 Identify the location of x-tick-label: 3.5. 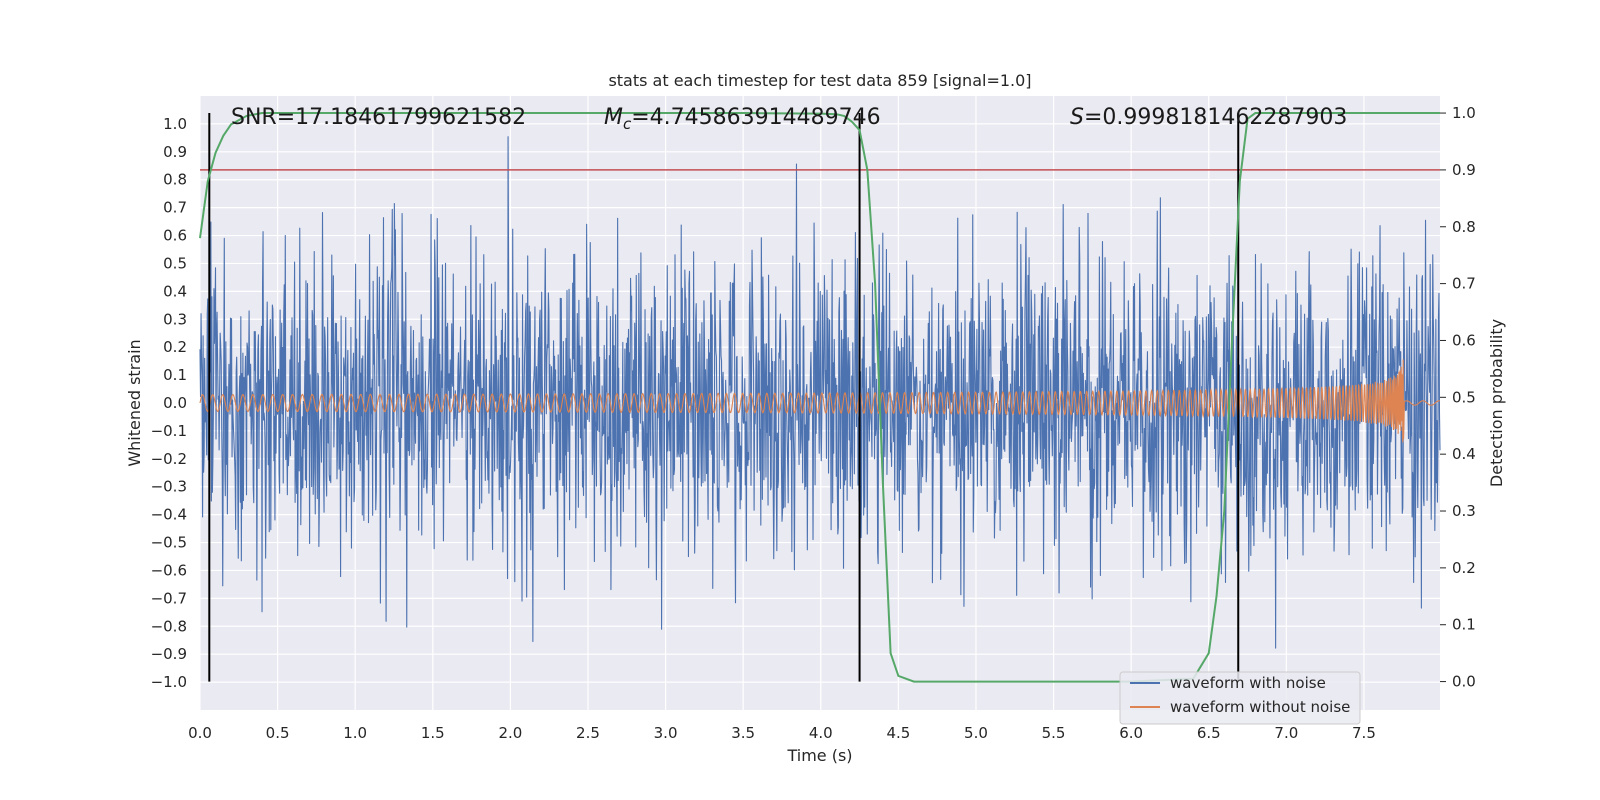
(743, 733).